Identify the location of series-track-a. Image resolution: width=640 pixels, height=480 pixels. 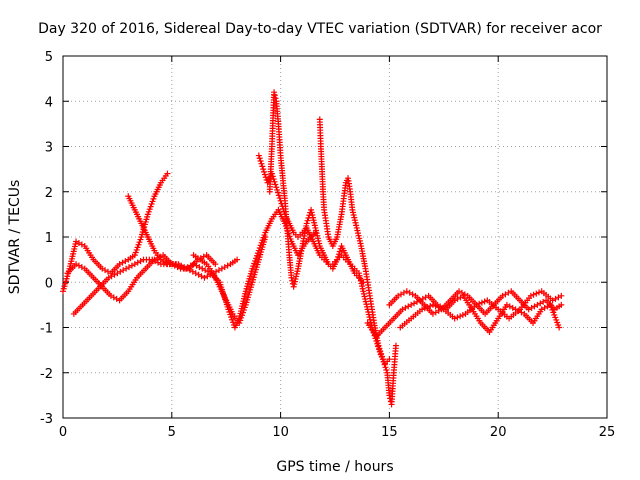
(115, 232).